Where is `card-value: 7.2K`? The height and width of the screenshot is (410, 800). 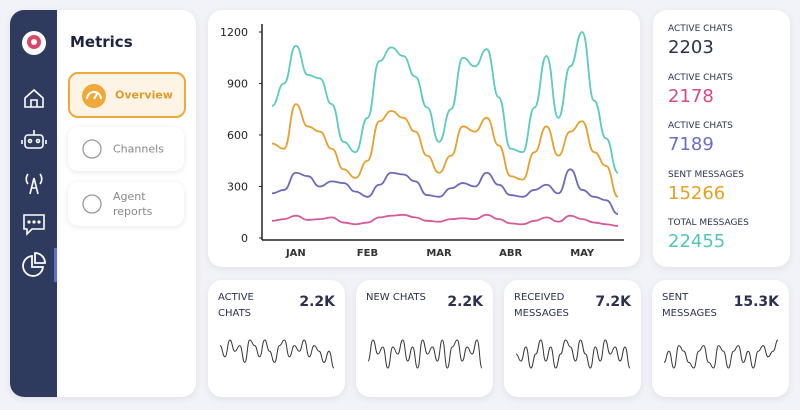 card-value: 7.2K is located at coordinates (613, 302).